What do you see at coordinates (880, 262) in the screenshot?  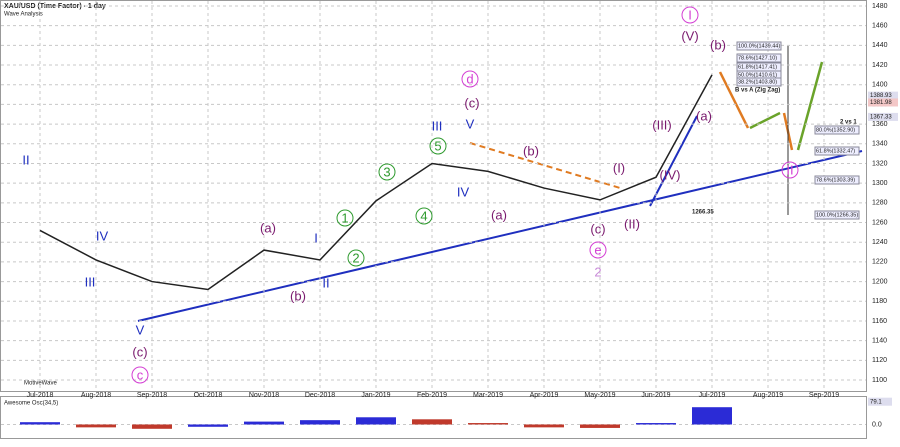 I see `y-tick-label: 1220` at bounding box center [880, 262].